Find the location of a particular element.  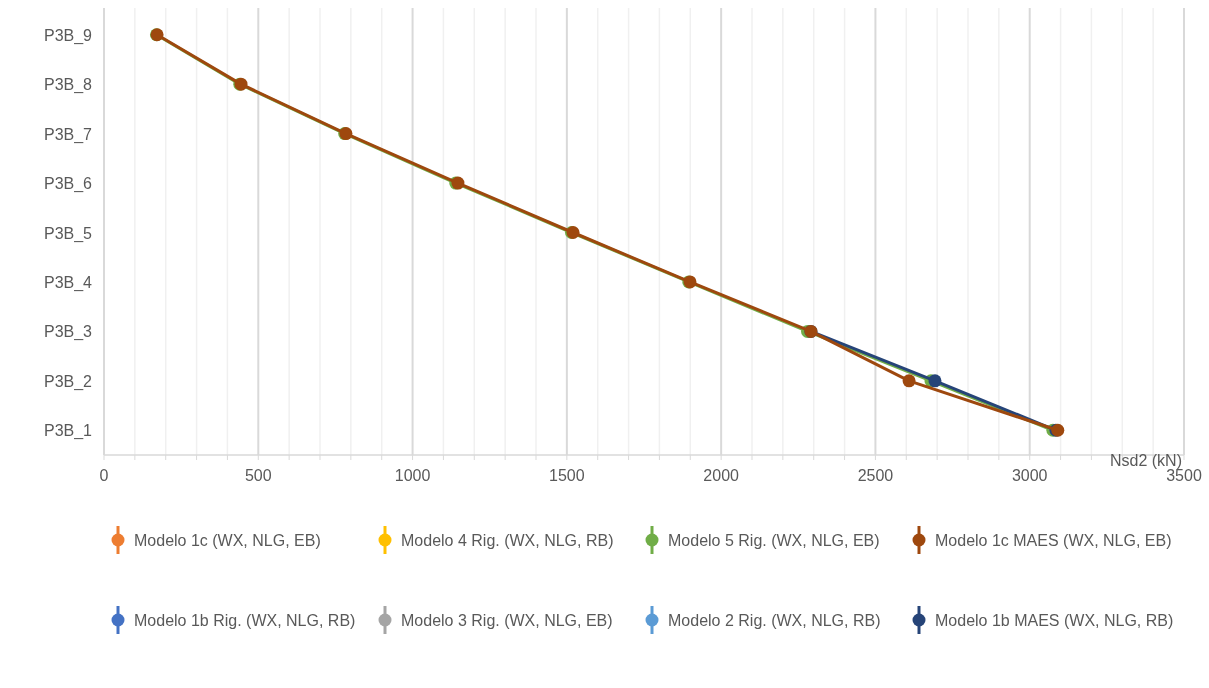

x-tick-label: 500 is located at coordinates (258, 475).